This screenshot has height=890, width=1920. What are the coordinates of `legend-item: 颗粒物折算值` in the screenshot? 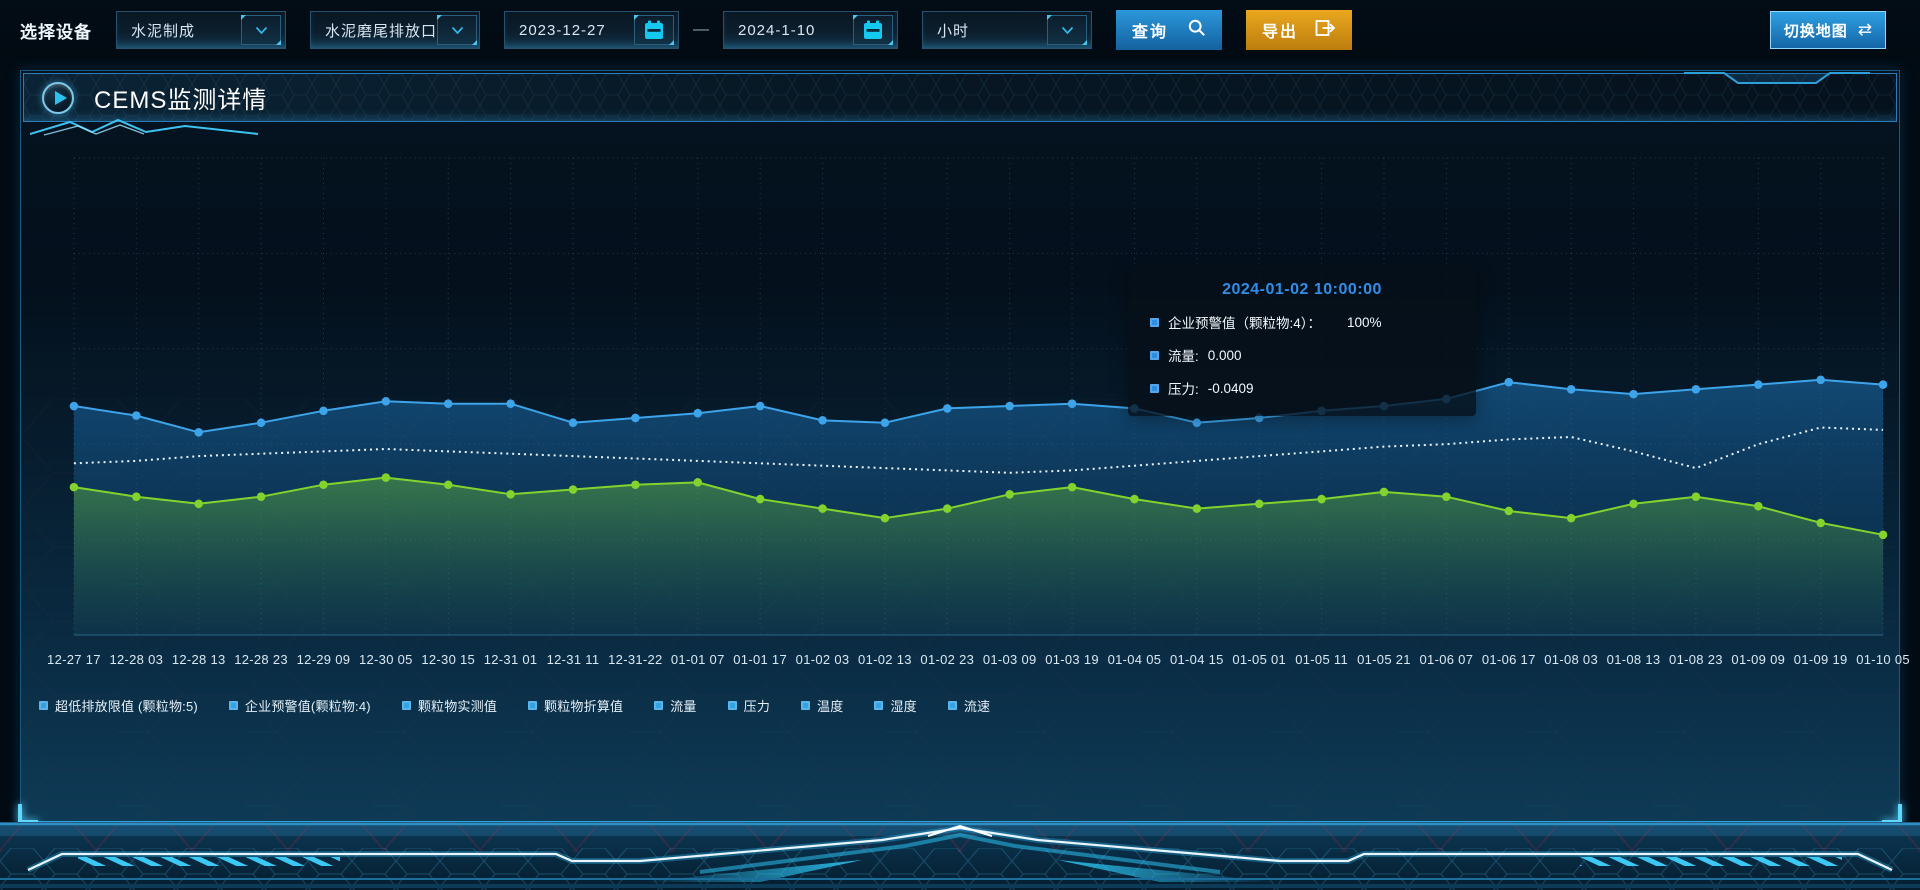 It's located at (575, 705).